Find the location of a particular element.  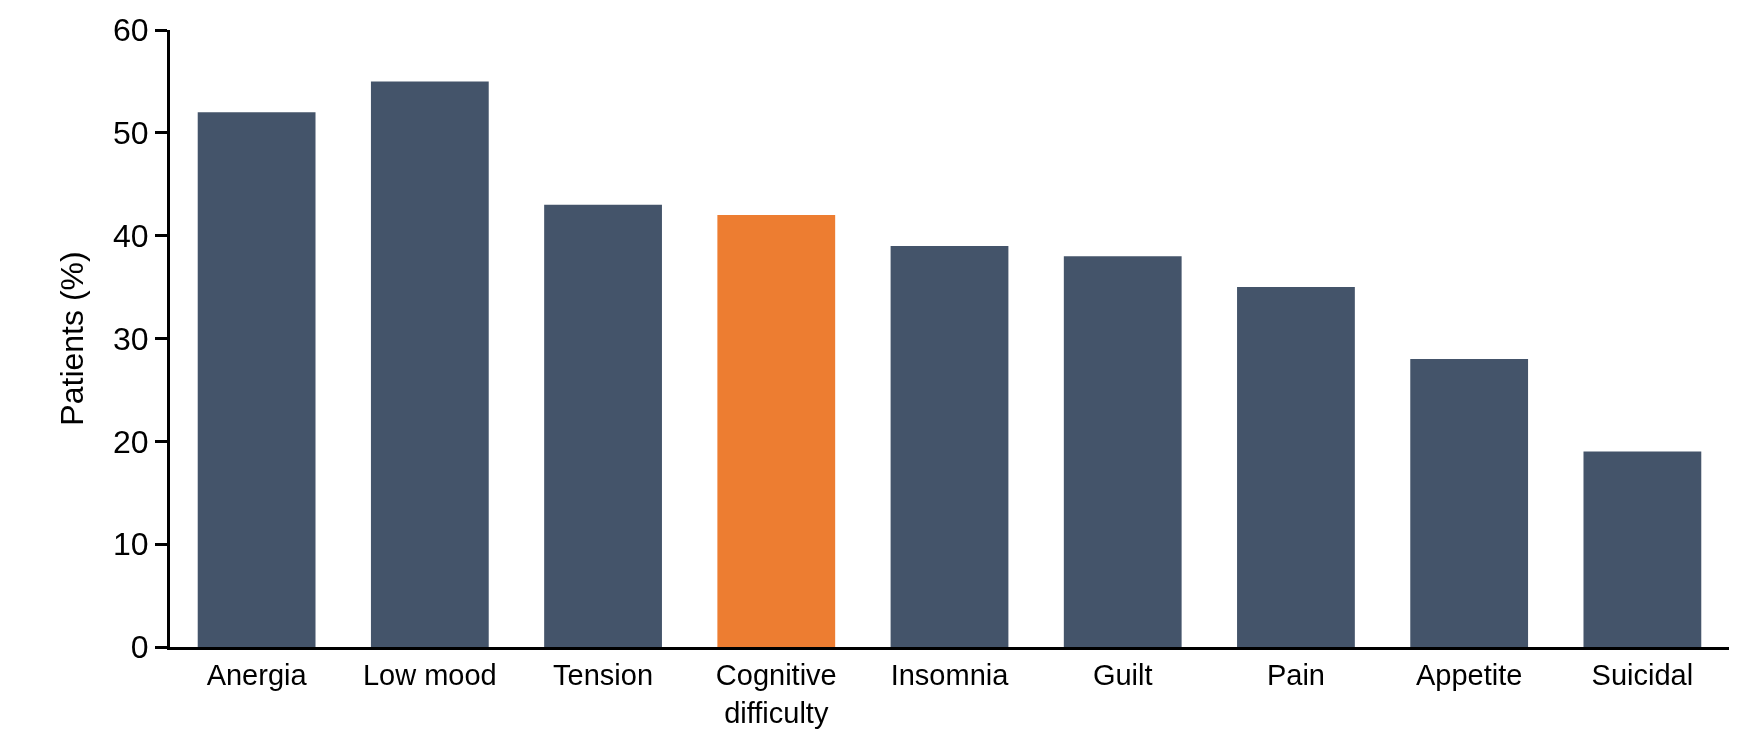

y-tick-label: 60 is located at coordinates (131, 30).